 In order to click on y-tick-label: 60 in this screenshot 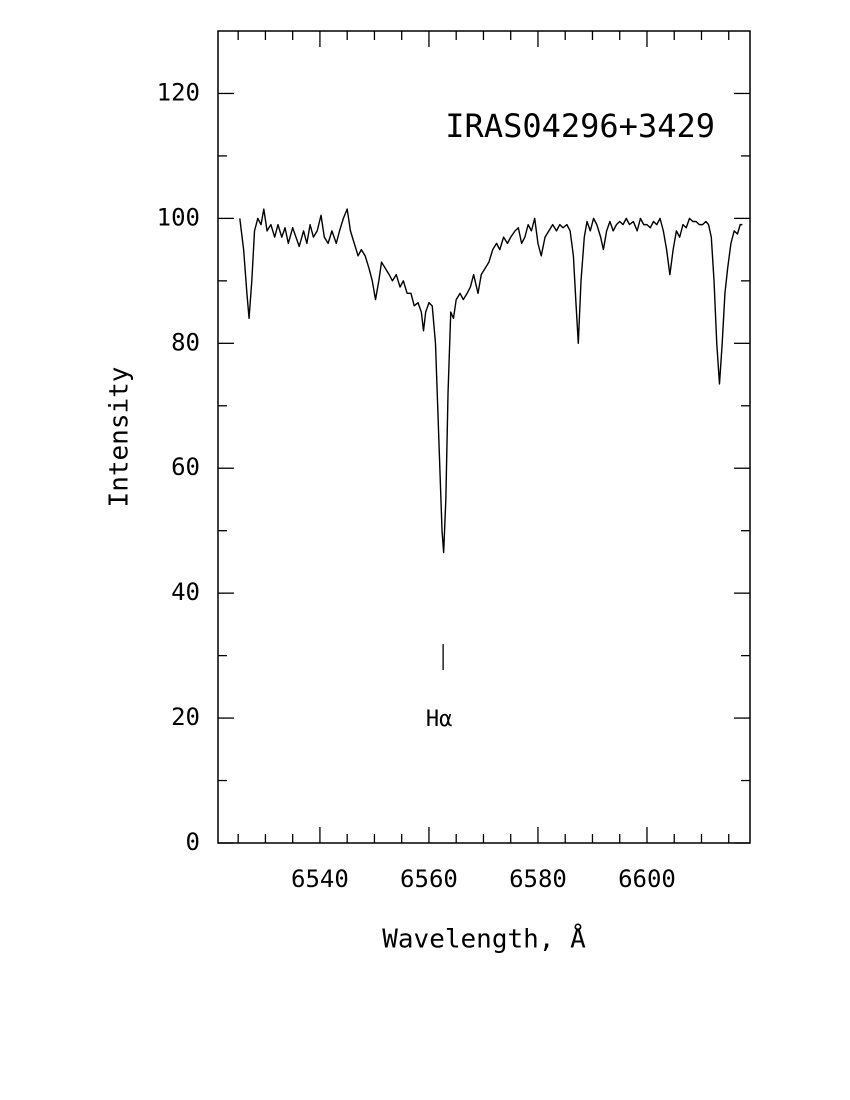, I will do `click(185, 467)`.